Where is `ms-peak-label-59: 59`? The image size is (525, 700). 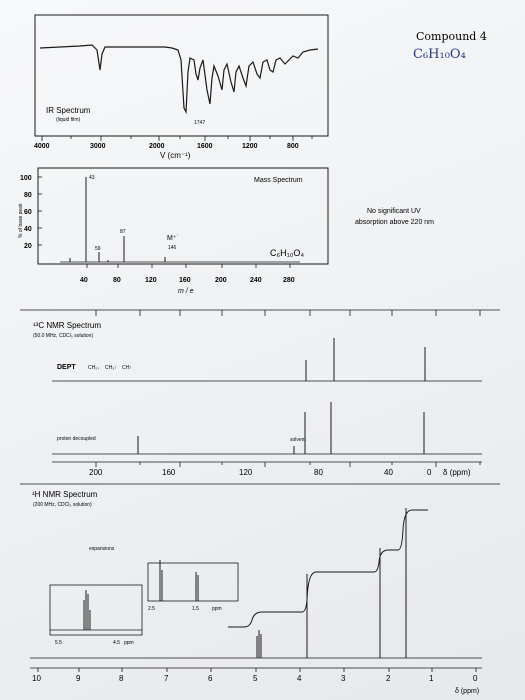
ms-peak-label-59: 59 is located at coordinates (98, 249).